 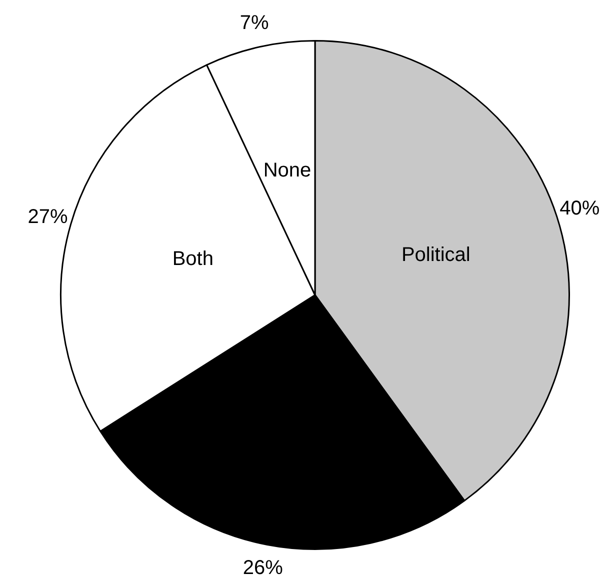 What do you see at coordinates (263, 567) in the screenshot?
I see `data-label: 26%` at bounding box center [263, 567].